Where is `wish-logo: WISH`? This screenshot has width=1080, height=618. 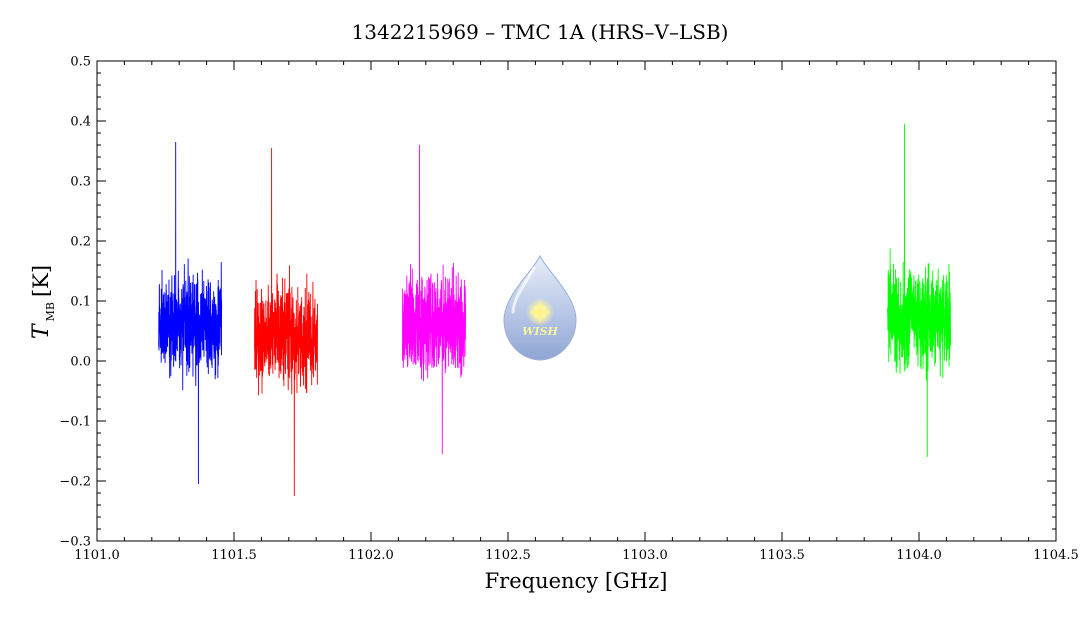
wish-logo: WISH is located at coordinates (540, 308).